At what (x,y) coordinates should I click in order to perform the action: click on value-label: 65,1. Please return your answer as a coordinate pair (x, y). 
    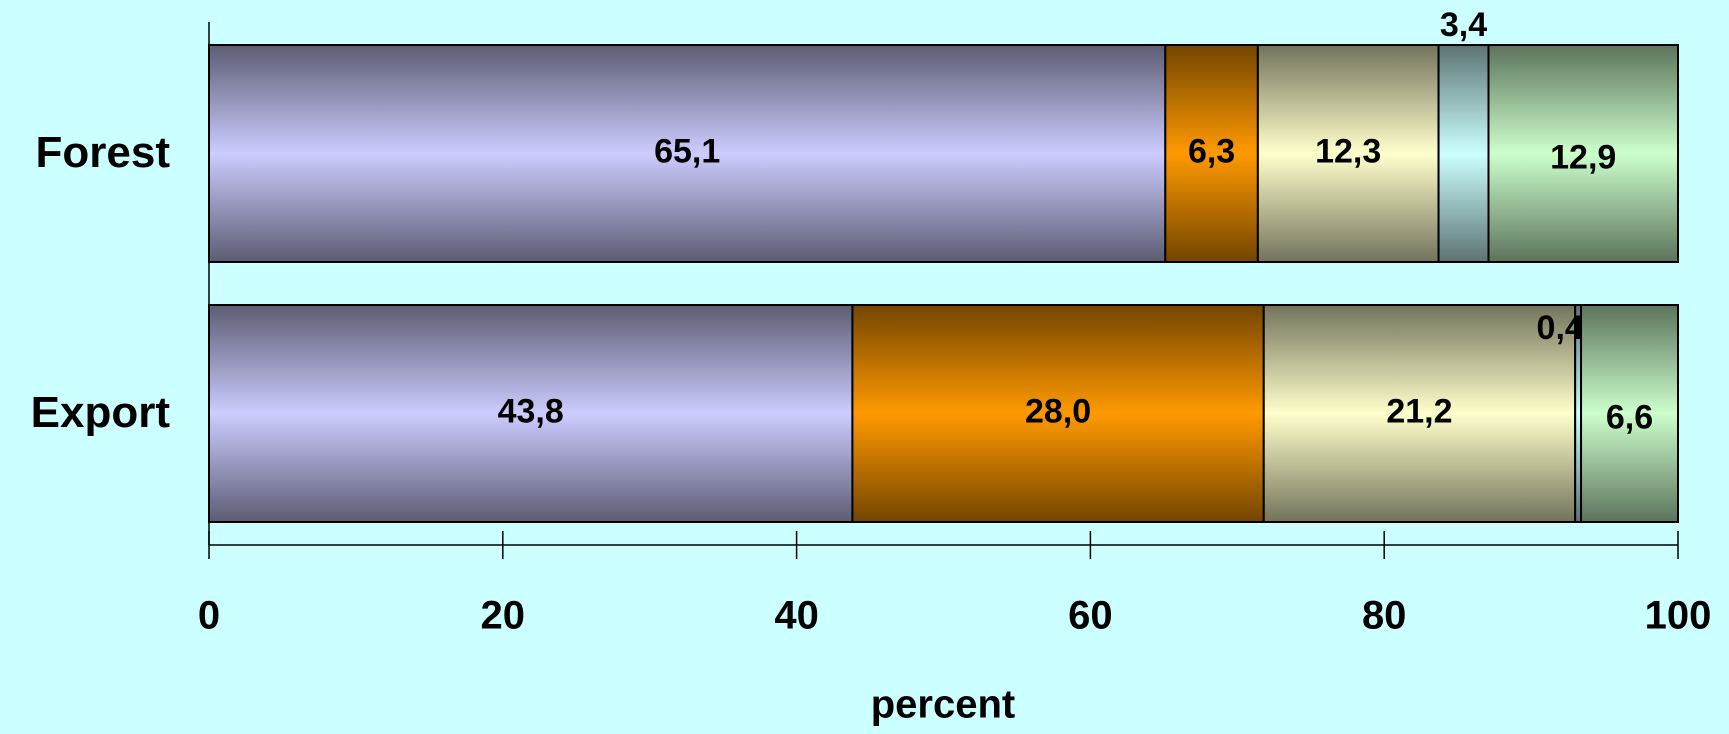
    Looking at the image, I should click on (687, 151).